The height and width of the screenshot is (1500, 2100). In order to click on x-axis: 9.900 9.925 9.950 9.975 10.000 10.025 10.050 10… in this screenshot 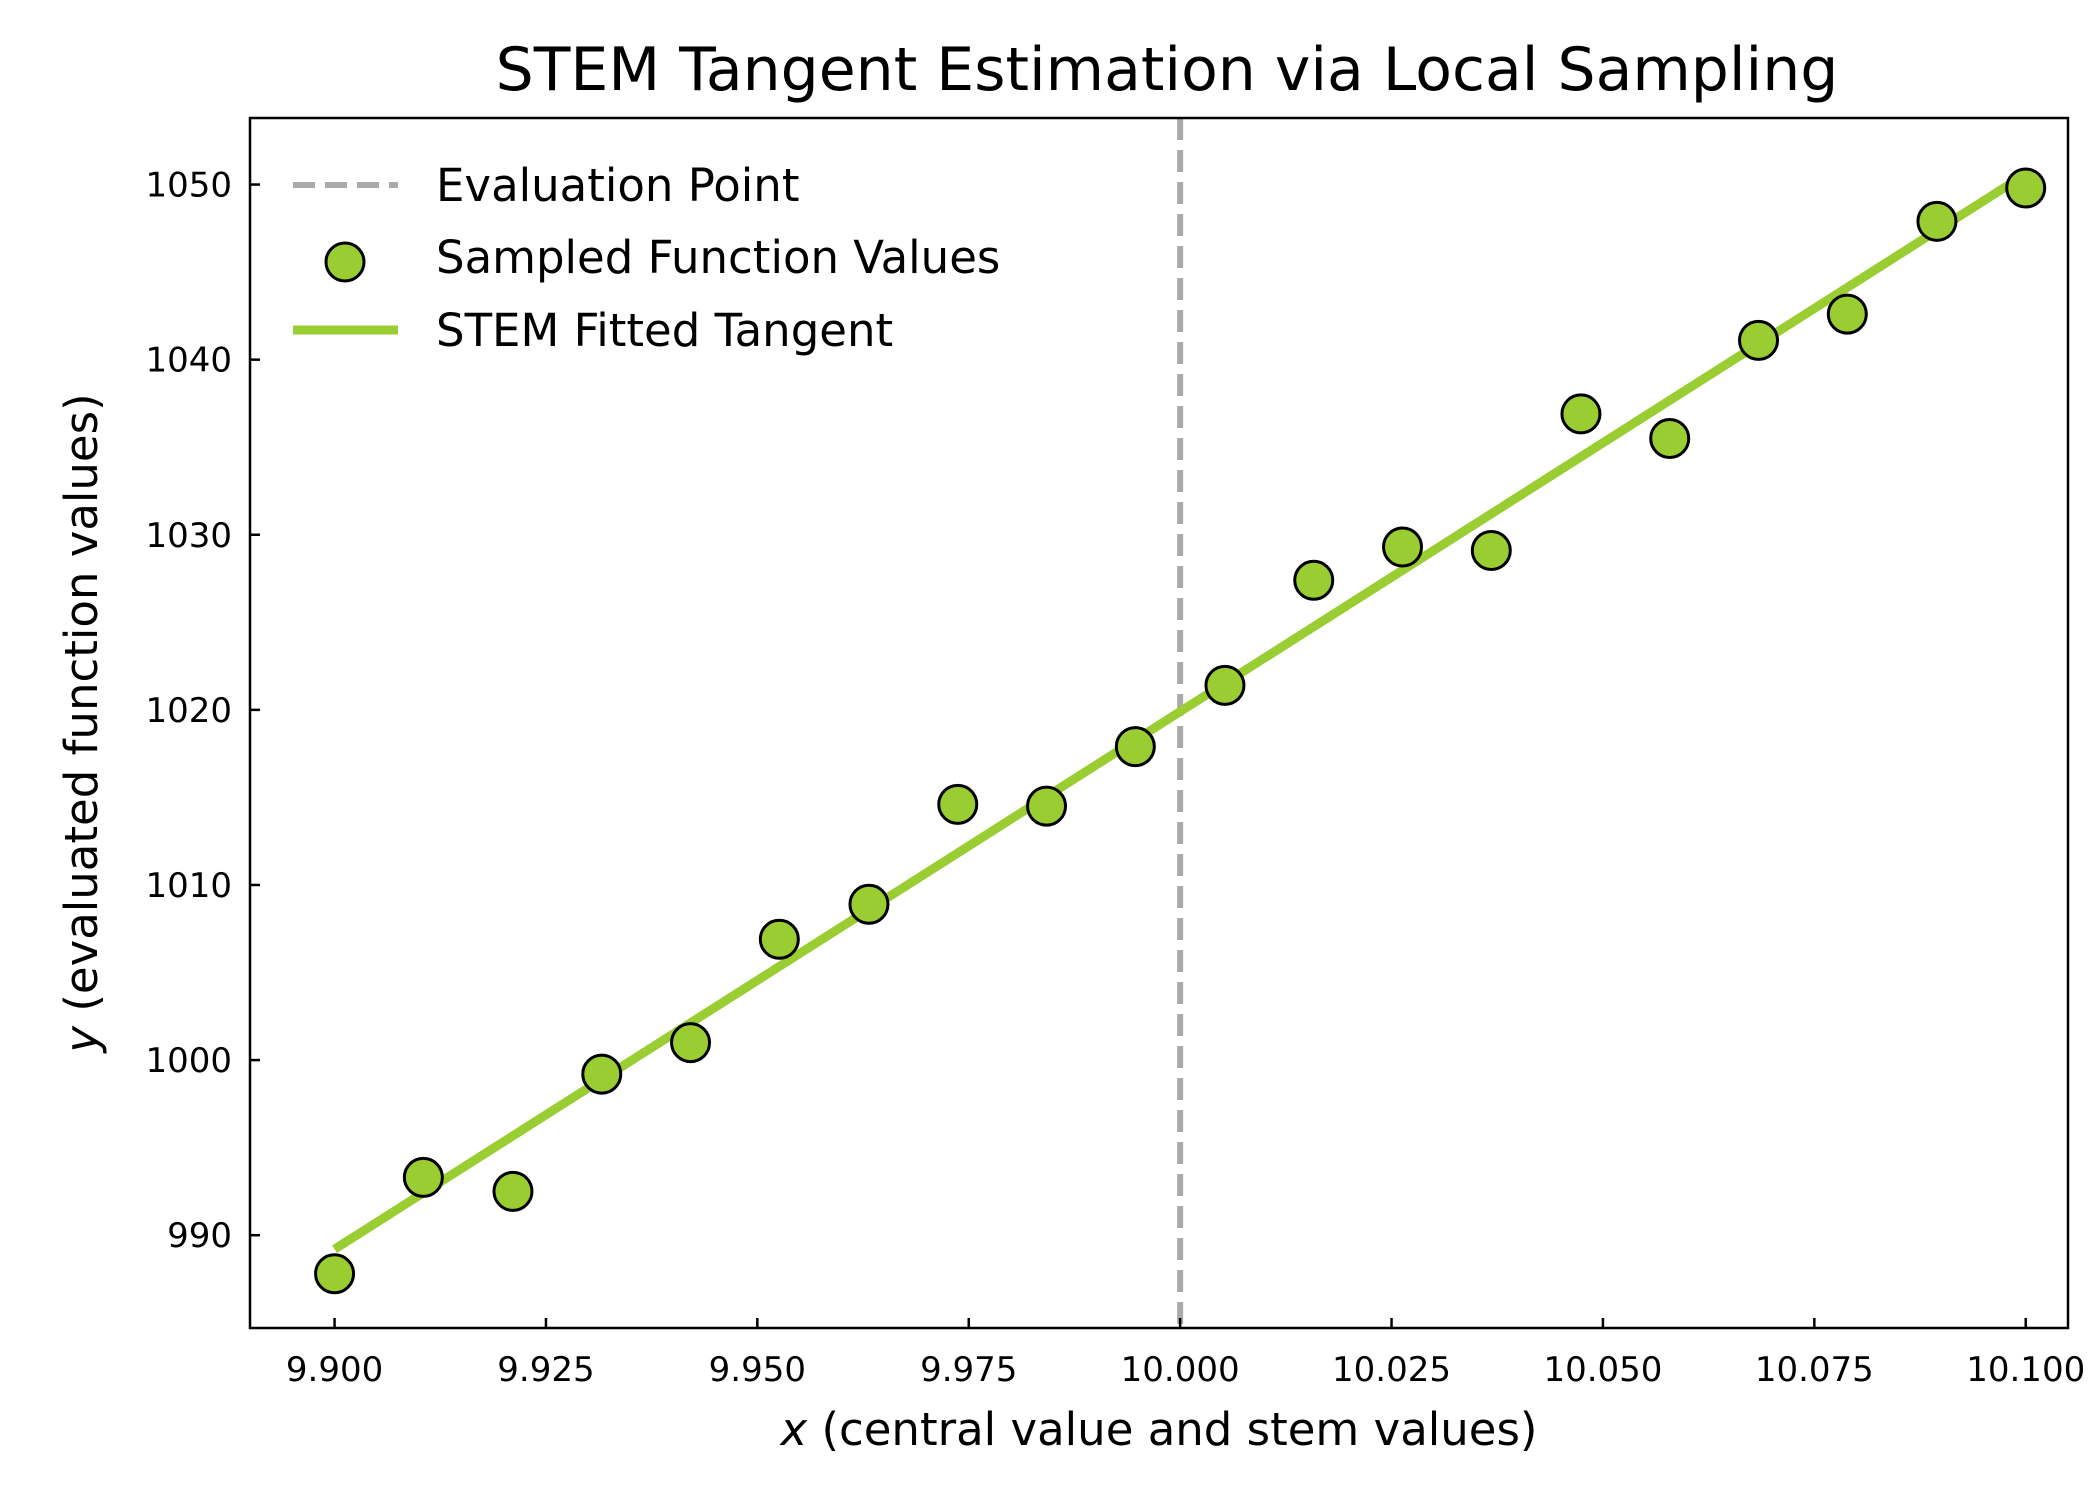, I will do `click(1185, 1354)`.